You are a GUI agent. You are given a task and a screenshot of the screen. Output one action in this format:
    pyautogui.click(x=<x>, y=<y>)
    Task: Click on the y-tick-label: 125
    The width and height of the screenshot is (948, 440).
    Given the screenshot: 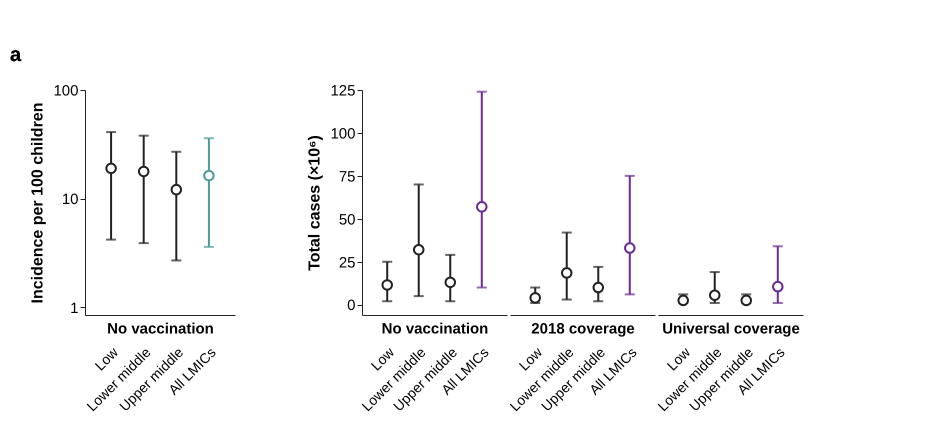 What is the action you would take?
    pyautogui.click(x=343, y=91)
    